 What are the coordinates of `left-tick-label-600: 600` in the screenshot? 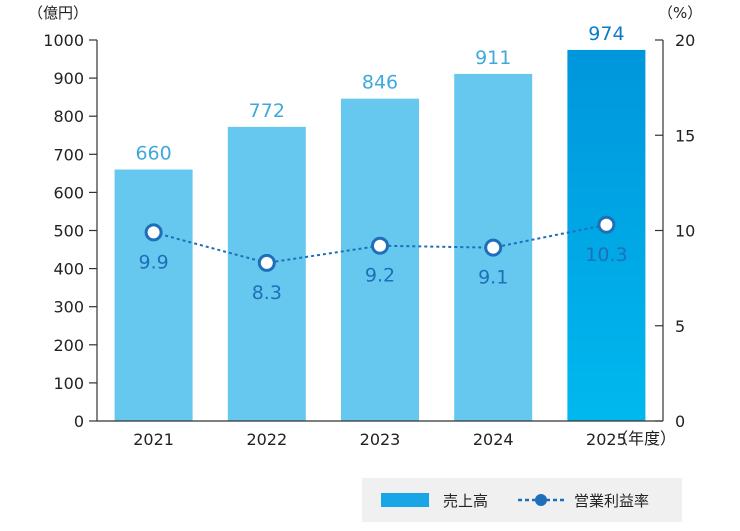 It's located at (68, 192).